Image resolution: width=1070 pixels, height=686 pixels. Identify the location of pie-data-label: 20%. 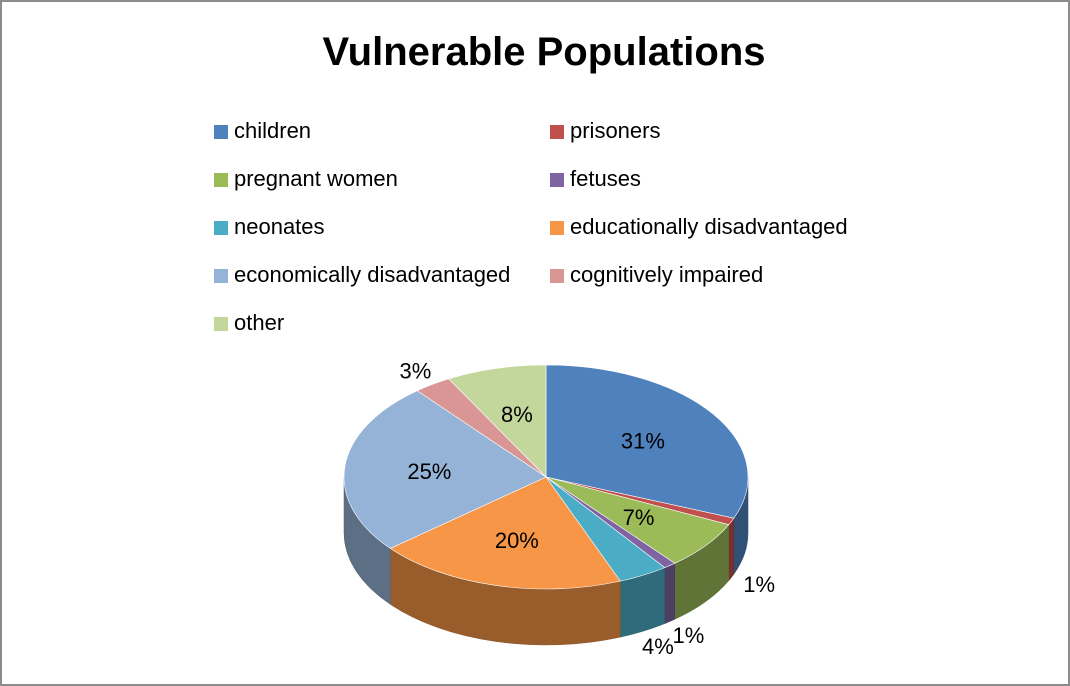
(517, 540).